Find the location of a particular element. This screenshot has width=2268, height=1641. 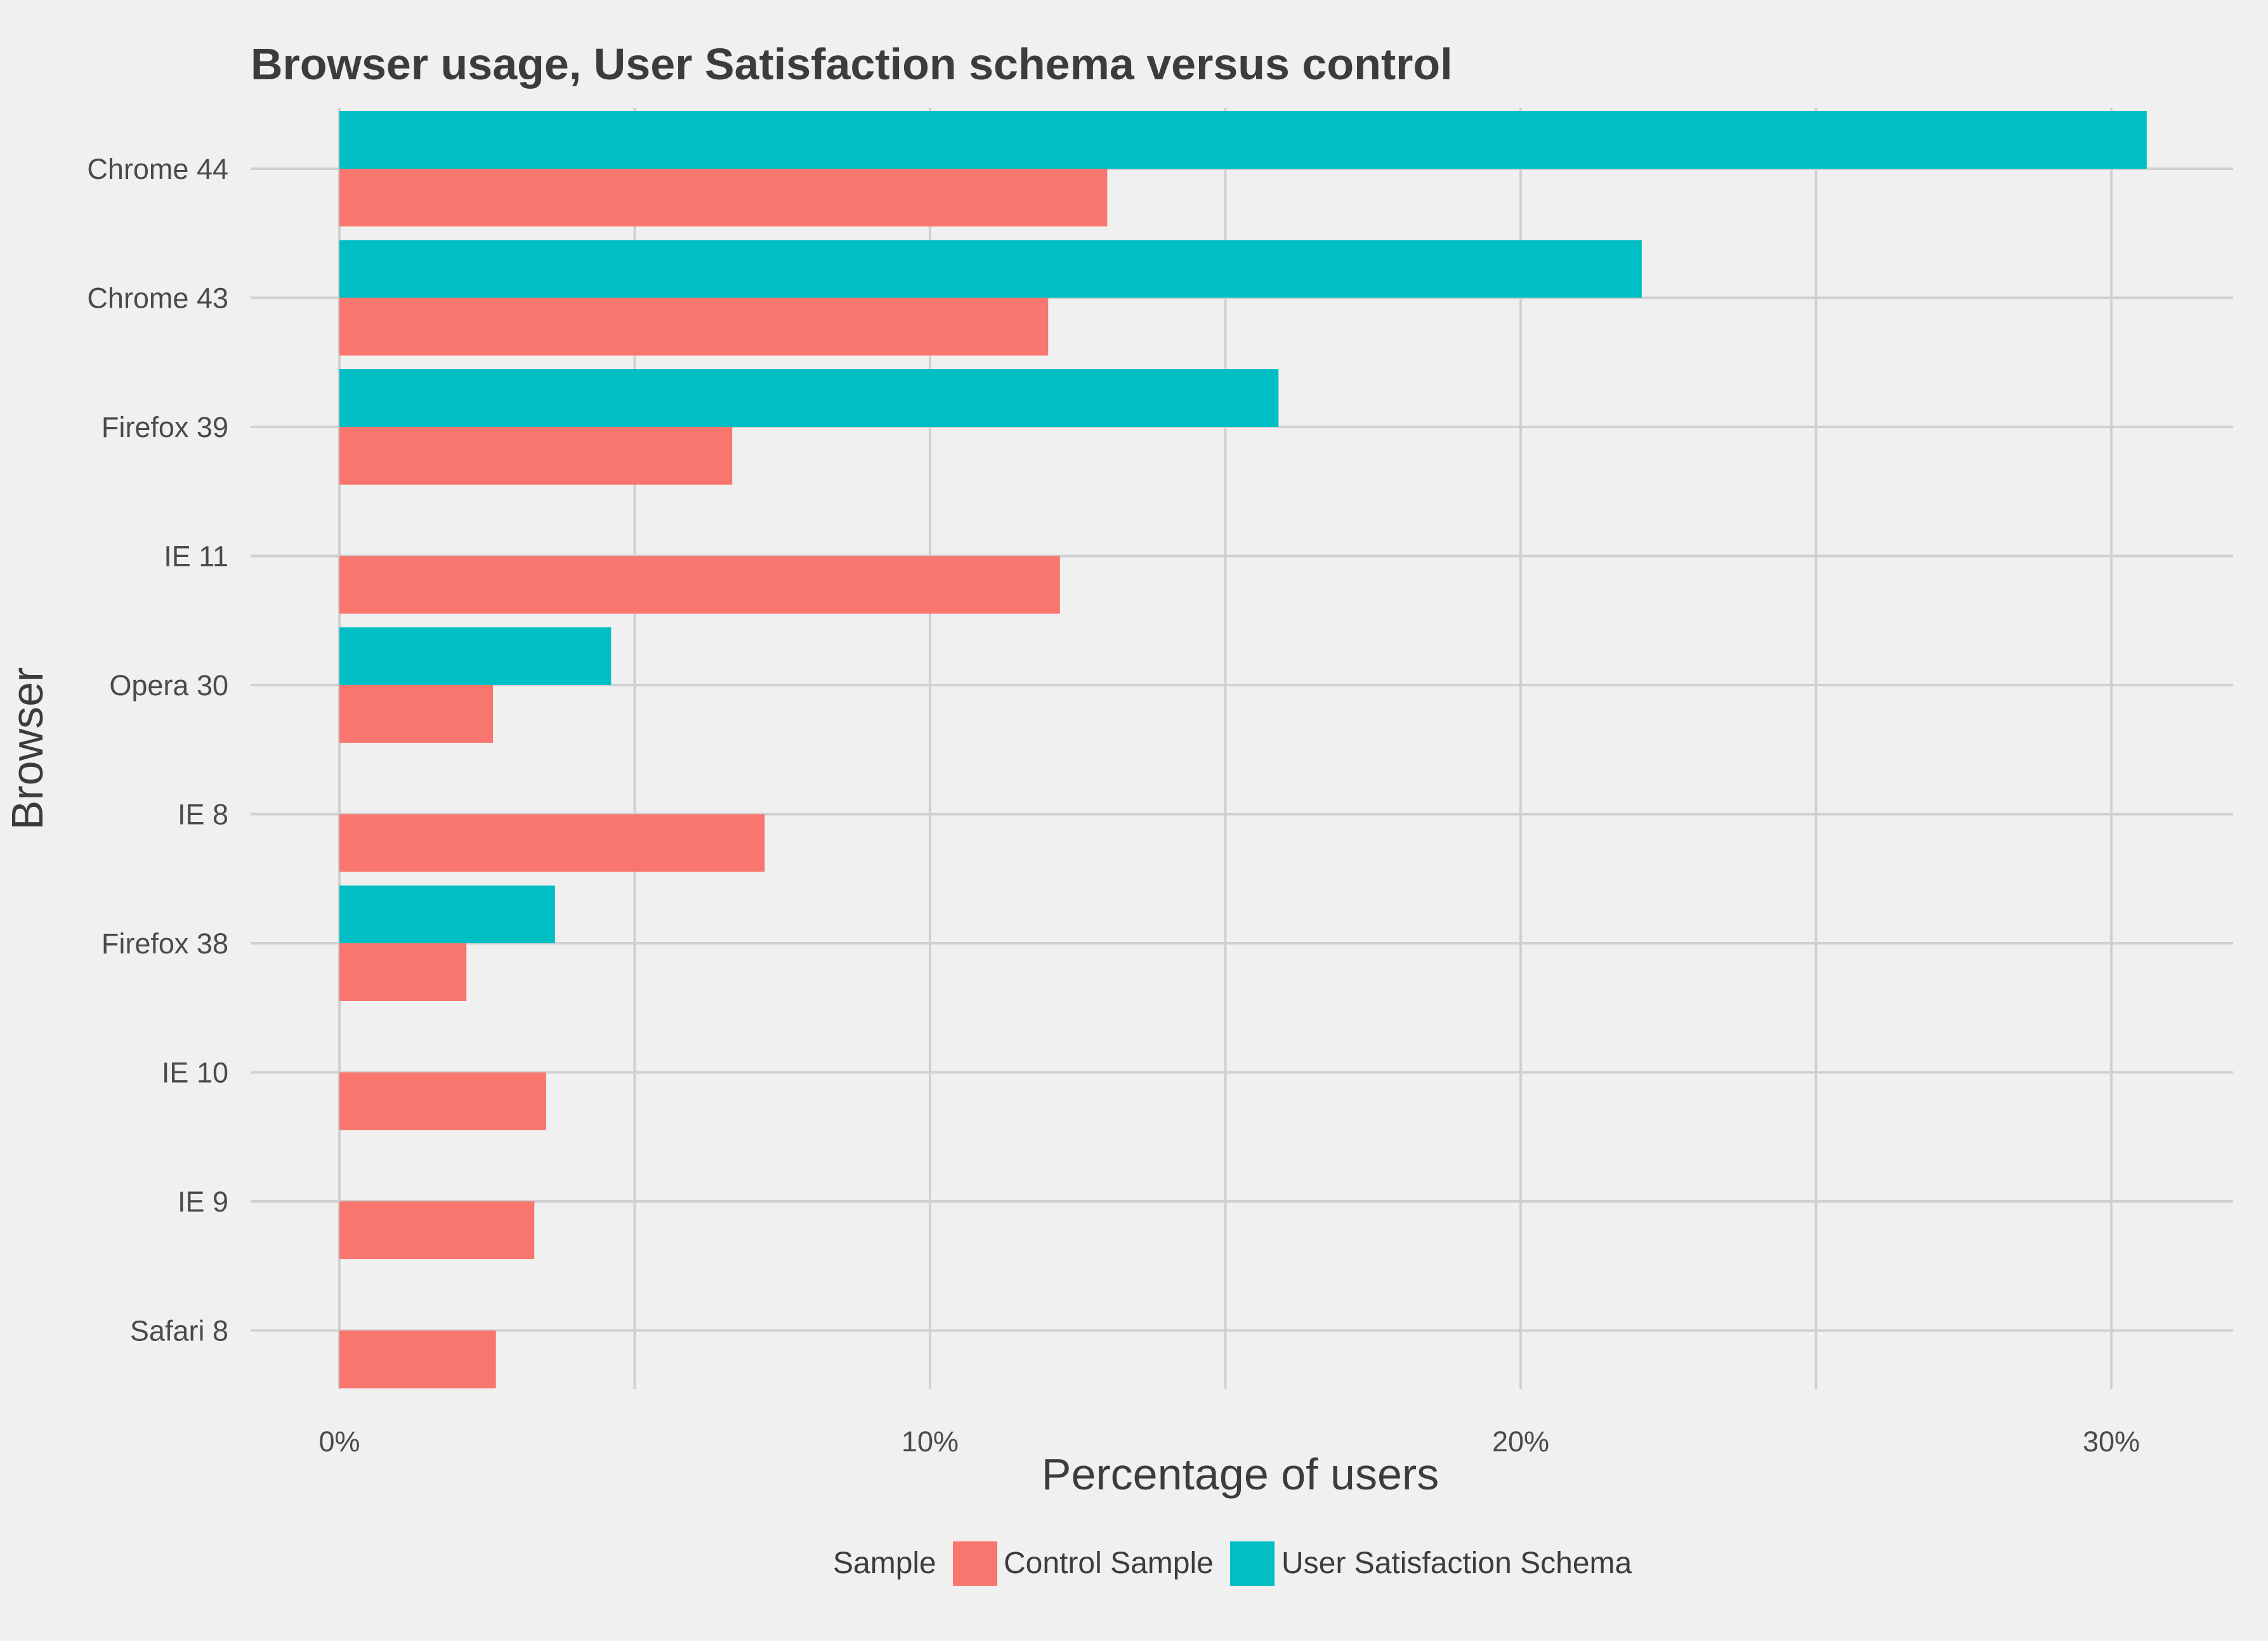

x-axis-title: Percentage of users is located at coordinates (1240, 1474).